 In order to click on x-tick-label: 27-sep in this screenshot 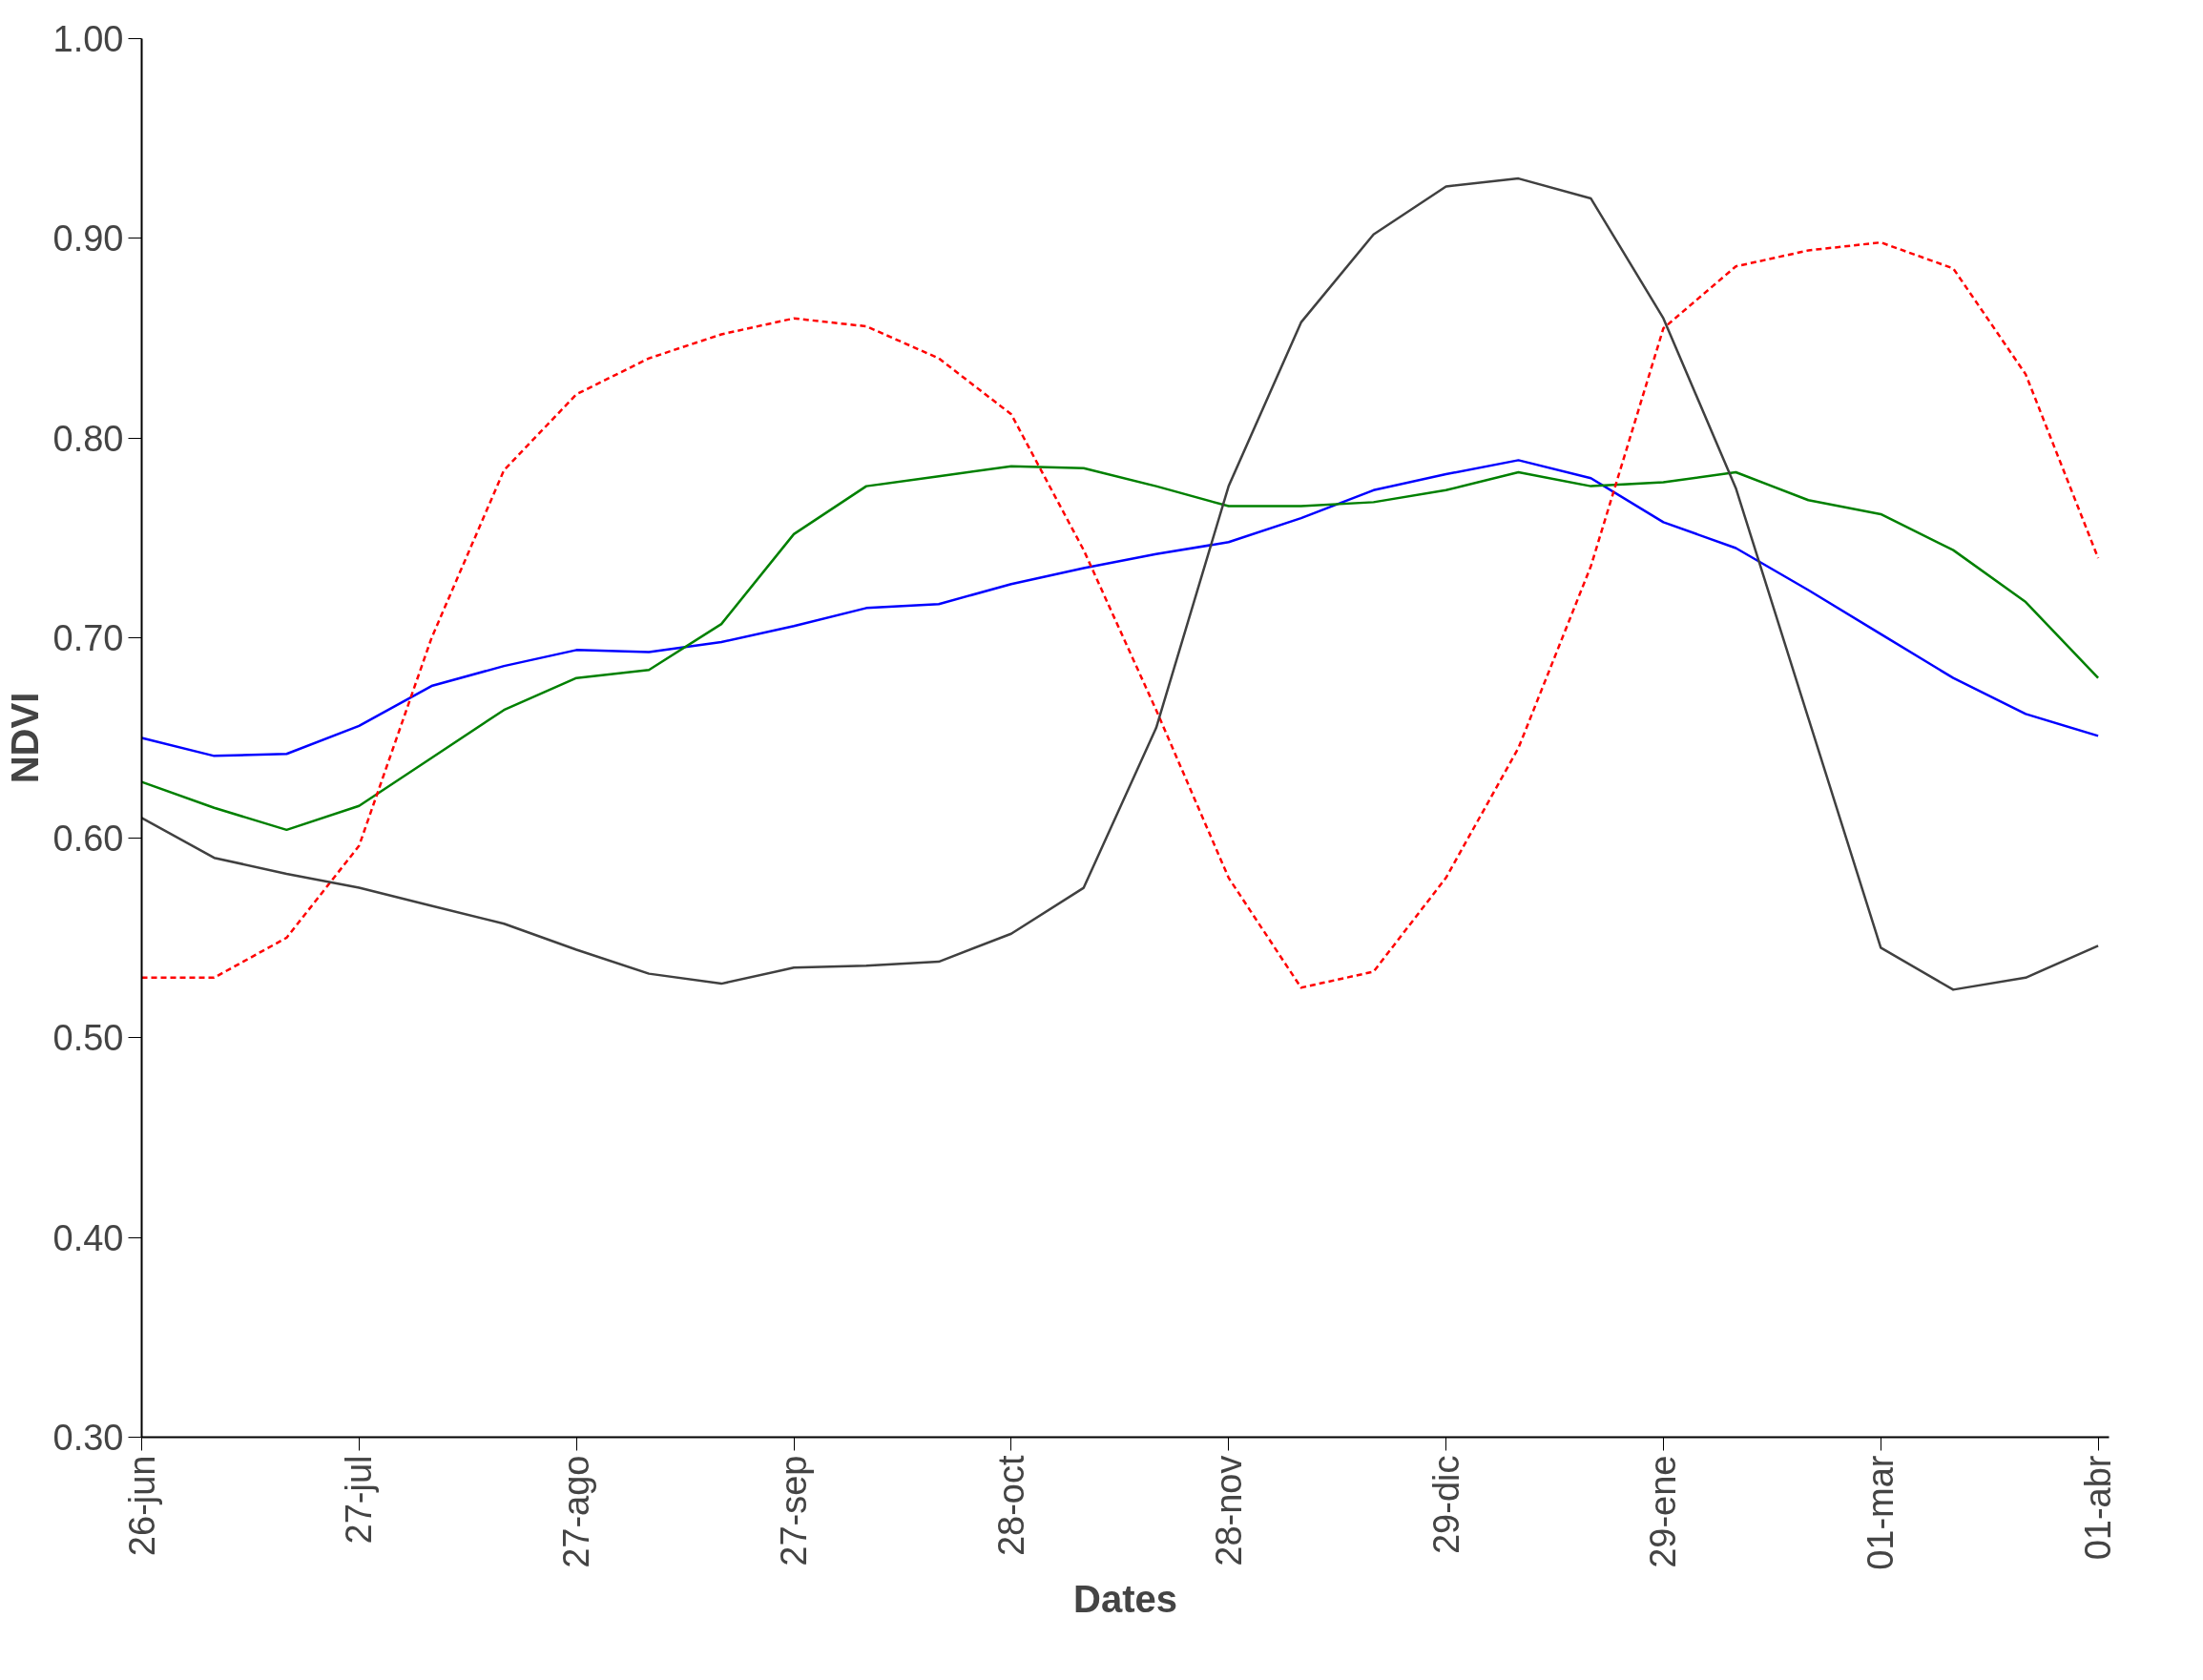, I will do `click(794, 1510)`.